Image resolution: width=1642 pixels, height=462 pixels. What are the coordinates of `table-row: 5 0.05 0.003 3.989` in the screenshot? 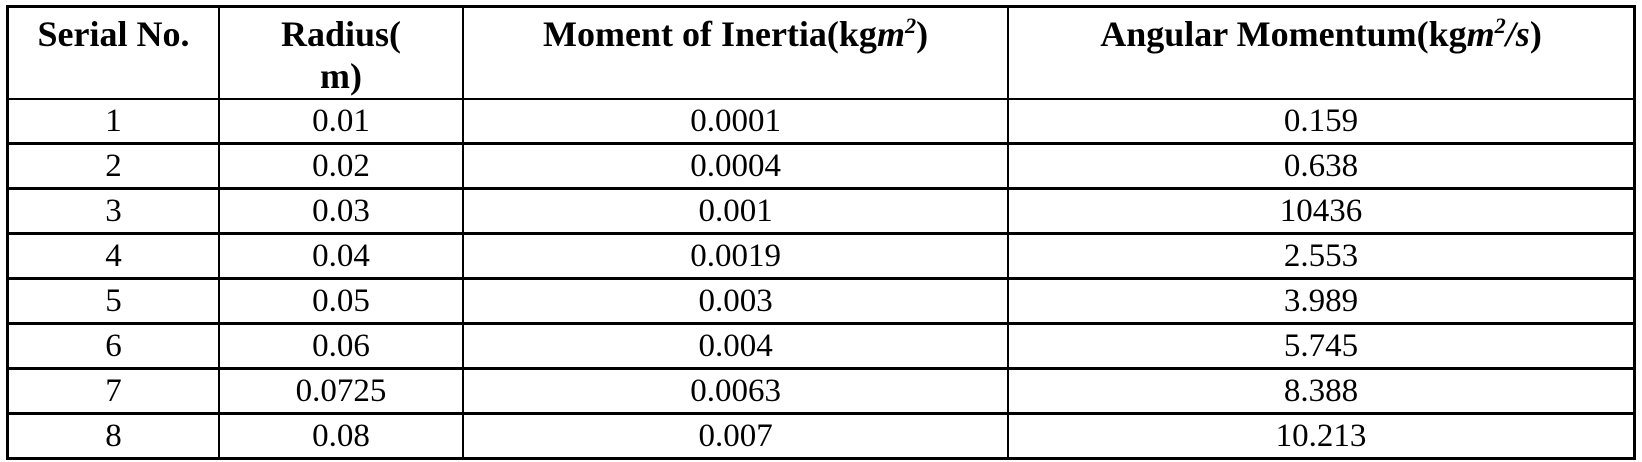 It's located at (821, 301).